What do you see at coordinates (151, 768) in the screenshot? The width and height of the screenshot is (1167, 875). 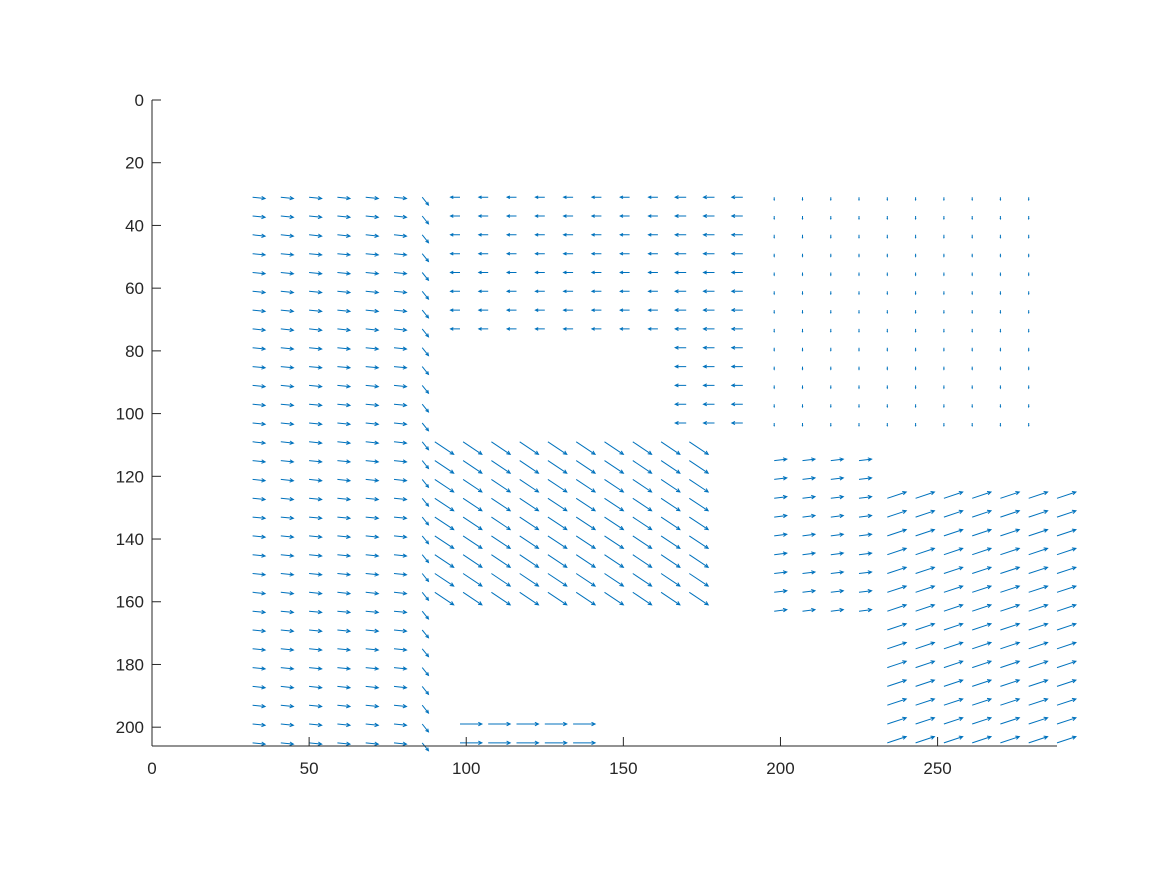 I see `x-tick-label: 0` at bounding box center [151, 768].